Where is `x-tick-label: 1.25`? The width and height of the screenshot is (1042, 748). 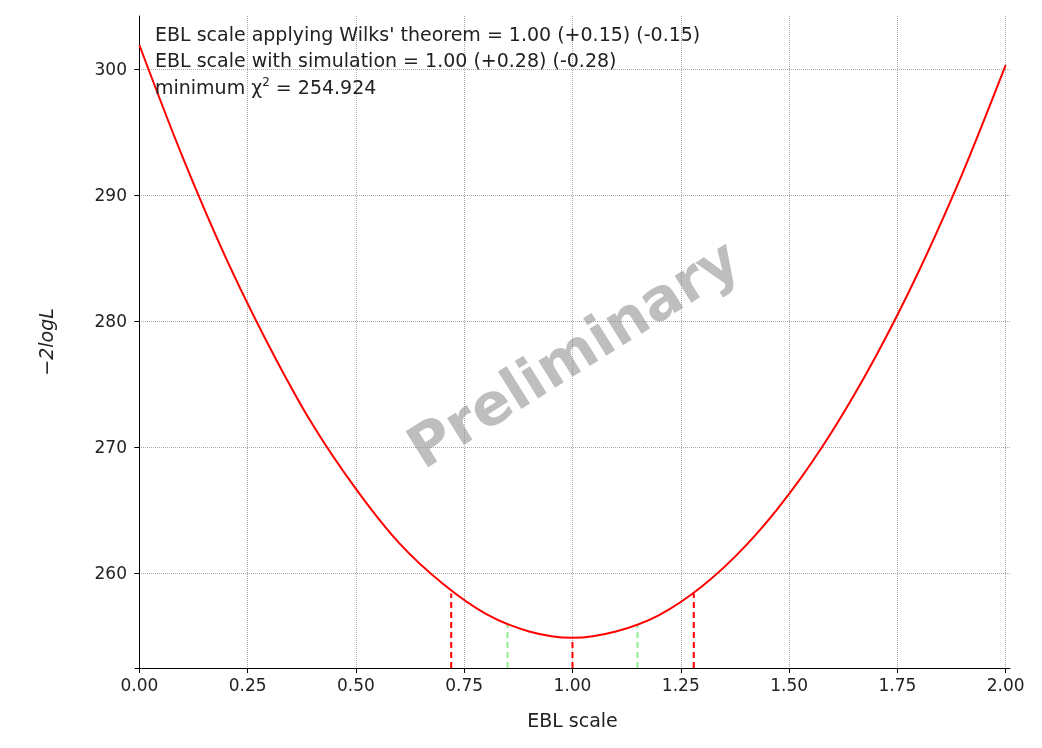
x-tick-label: 1.25 is located at coordinates (680, 684).